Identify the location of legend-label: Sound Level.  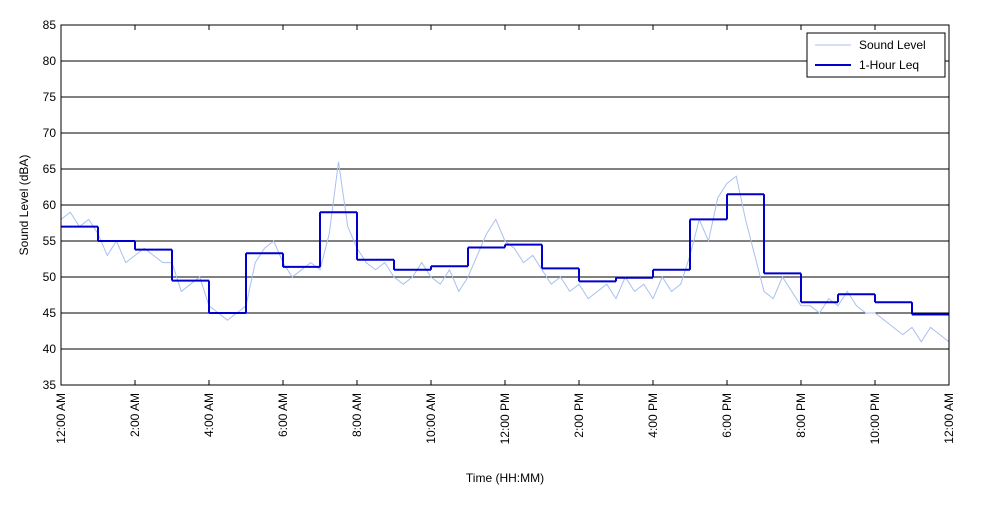
(892, 45).